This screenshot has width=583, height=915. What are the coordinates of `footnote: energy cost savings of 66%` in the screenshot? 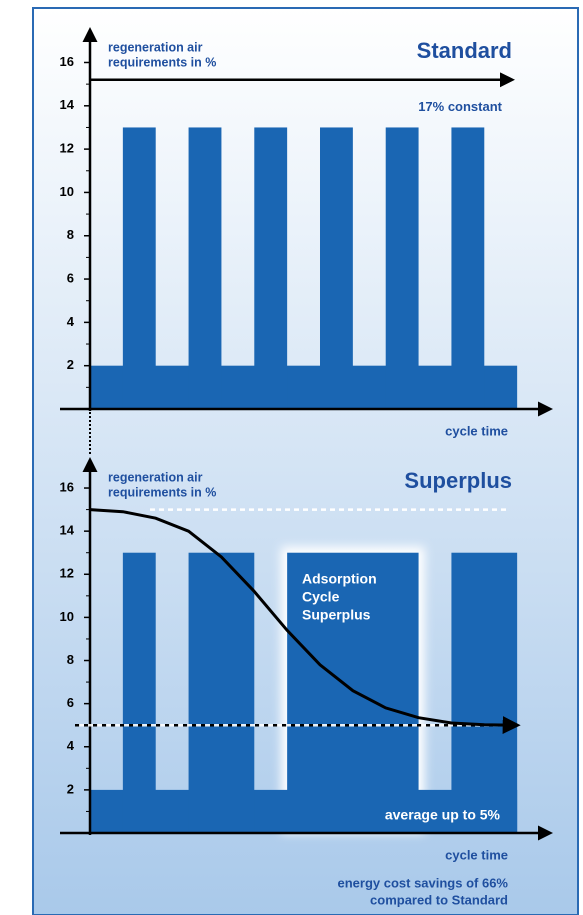 It's located at (422, 882).